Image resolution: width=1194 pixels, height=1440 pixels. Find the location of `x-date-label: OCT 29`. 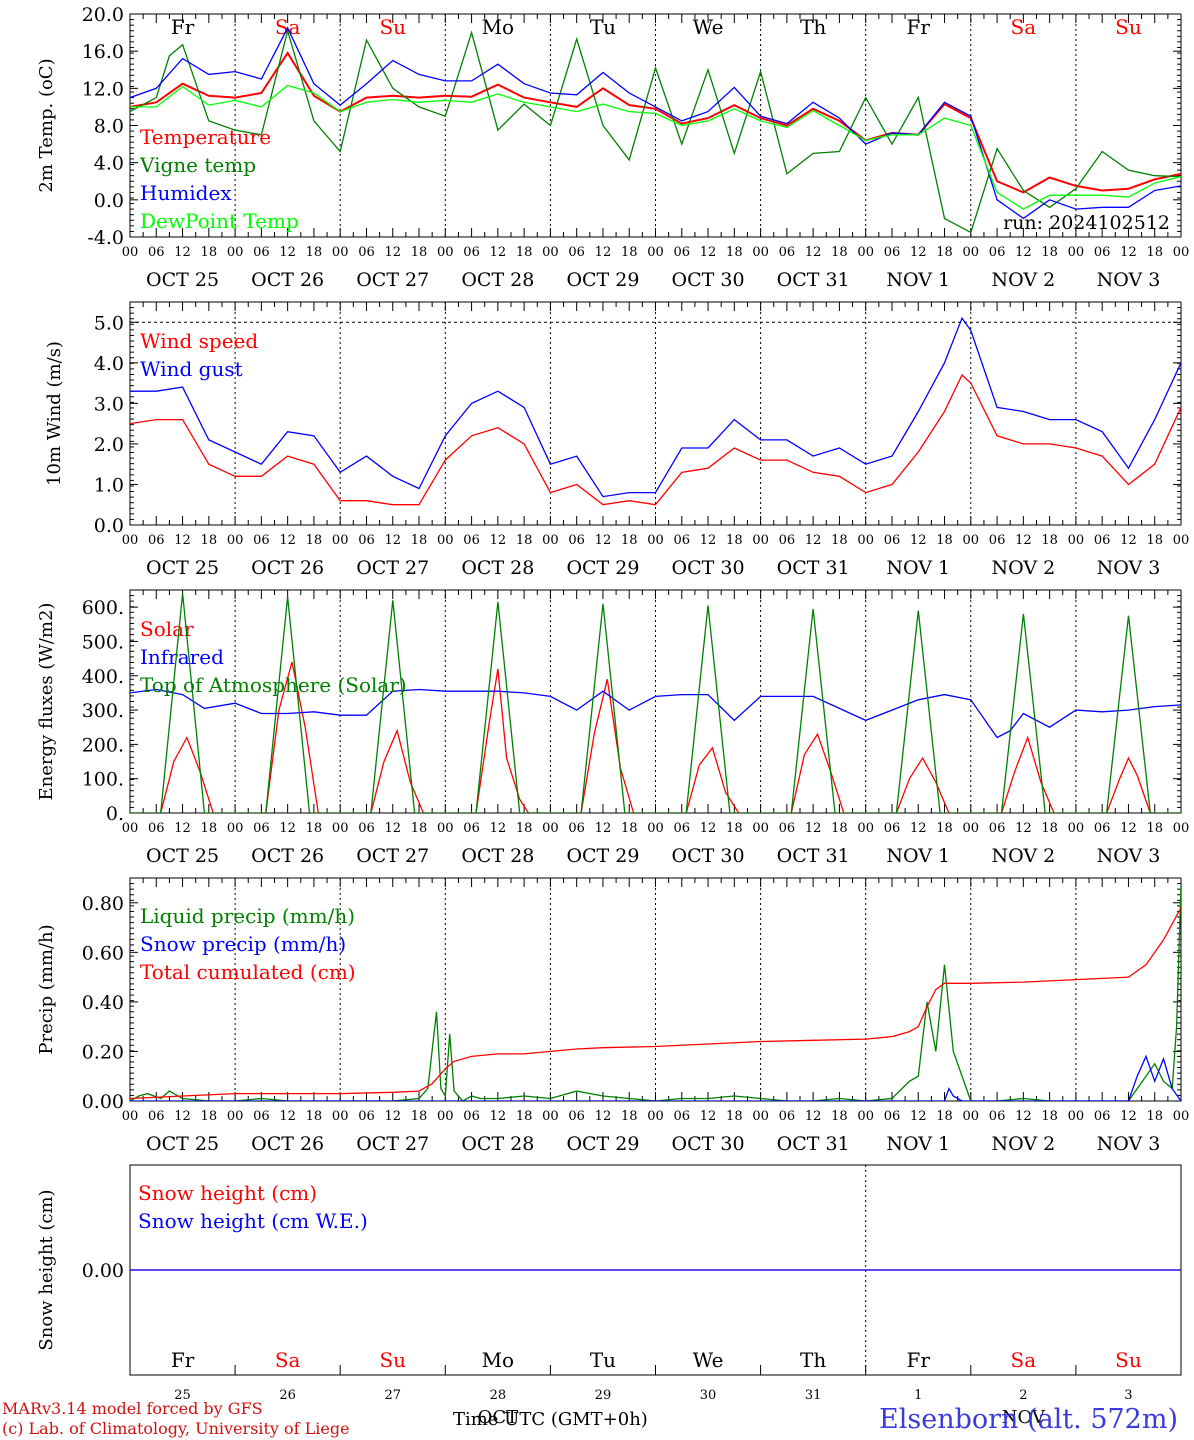

x-date-label: OCT 29 is located at coordinates (602, 280).